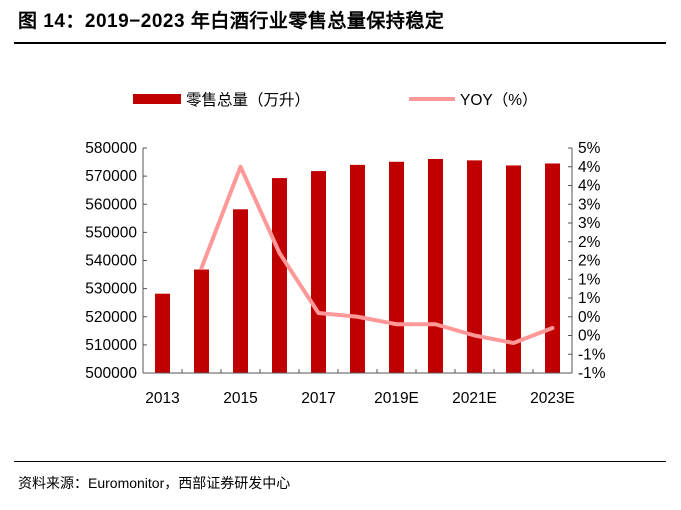 This screenshot has height=510, width=681. Describe the element at coordinates (589, 223) in the screenshot. I see `right-tick-label-4: 3%` at that location.